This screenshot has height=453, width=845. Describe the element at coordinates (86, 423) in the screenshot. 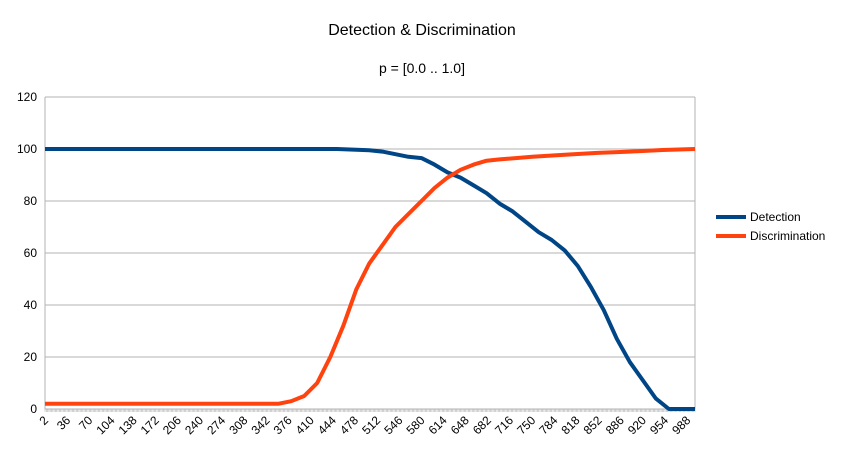

I see `x-tick-label: 70` at that location.